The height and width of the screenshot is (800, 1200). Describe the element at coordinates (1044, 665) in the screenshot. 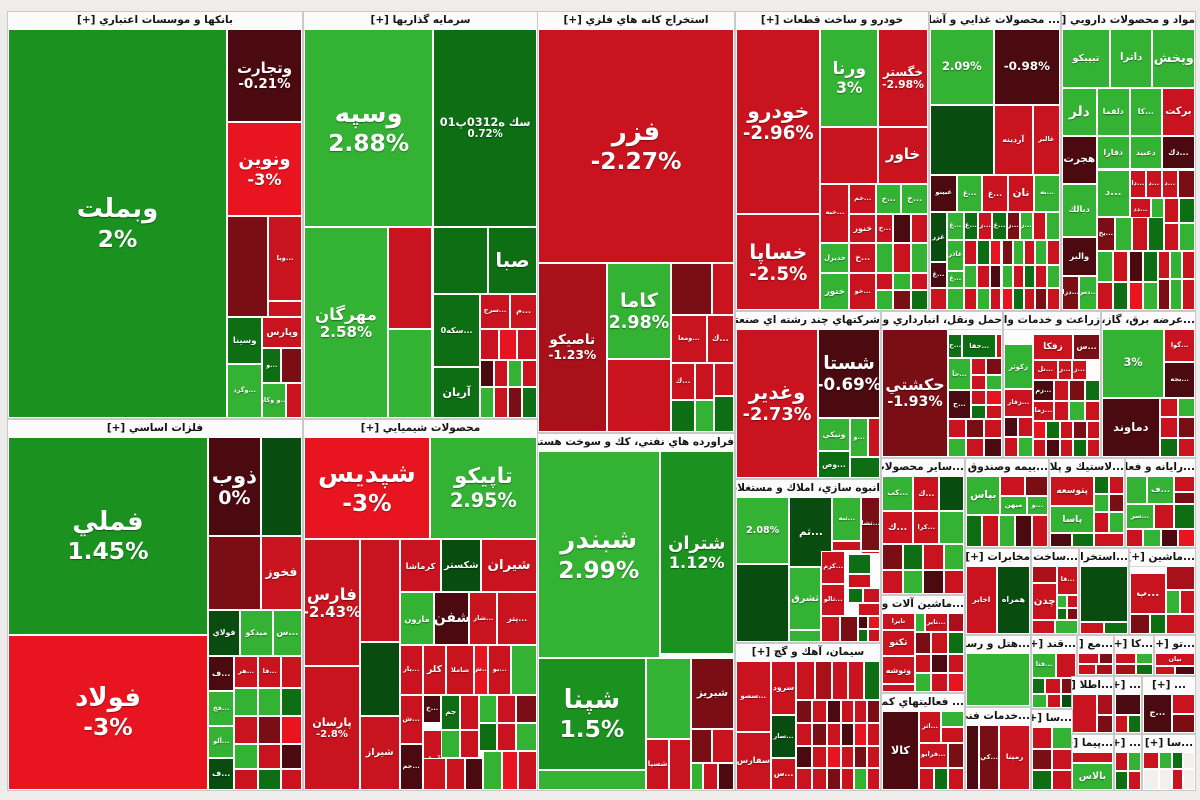

I see `tile-...قثا: ...قثا` at that location.